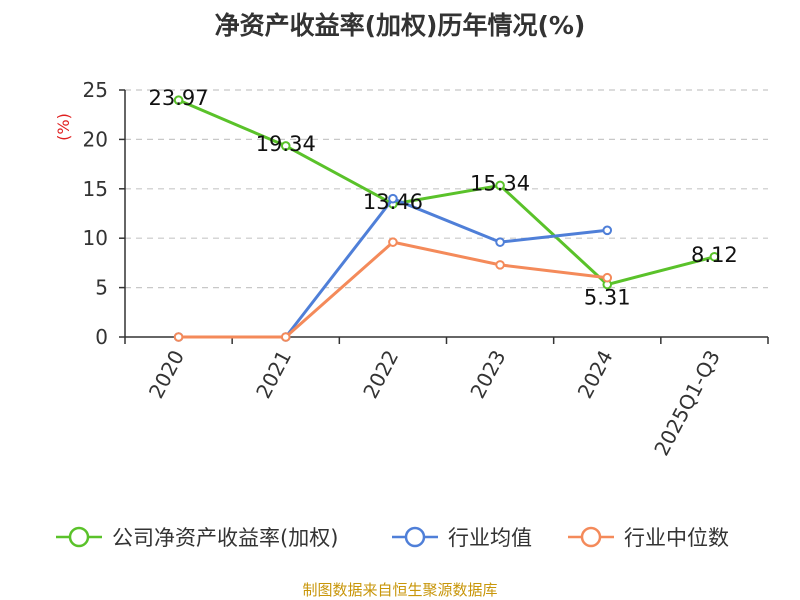  Describe the element at coordinates (607, 298) in the screenshot. I see `data-label: 5.31` at that location.